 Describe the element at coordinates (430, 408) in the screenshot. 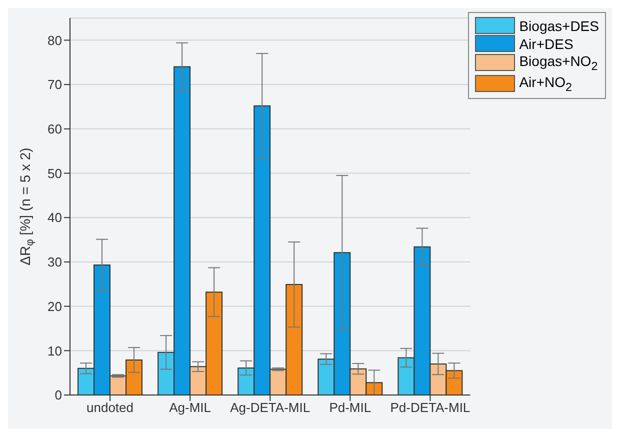

I see `x-tick-label: Pd-DETA-MIL` at that location.